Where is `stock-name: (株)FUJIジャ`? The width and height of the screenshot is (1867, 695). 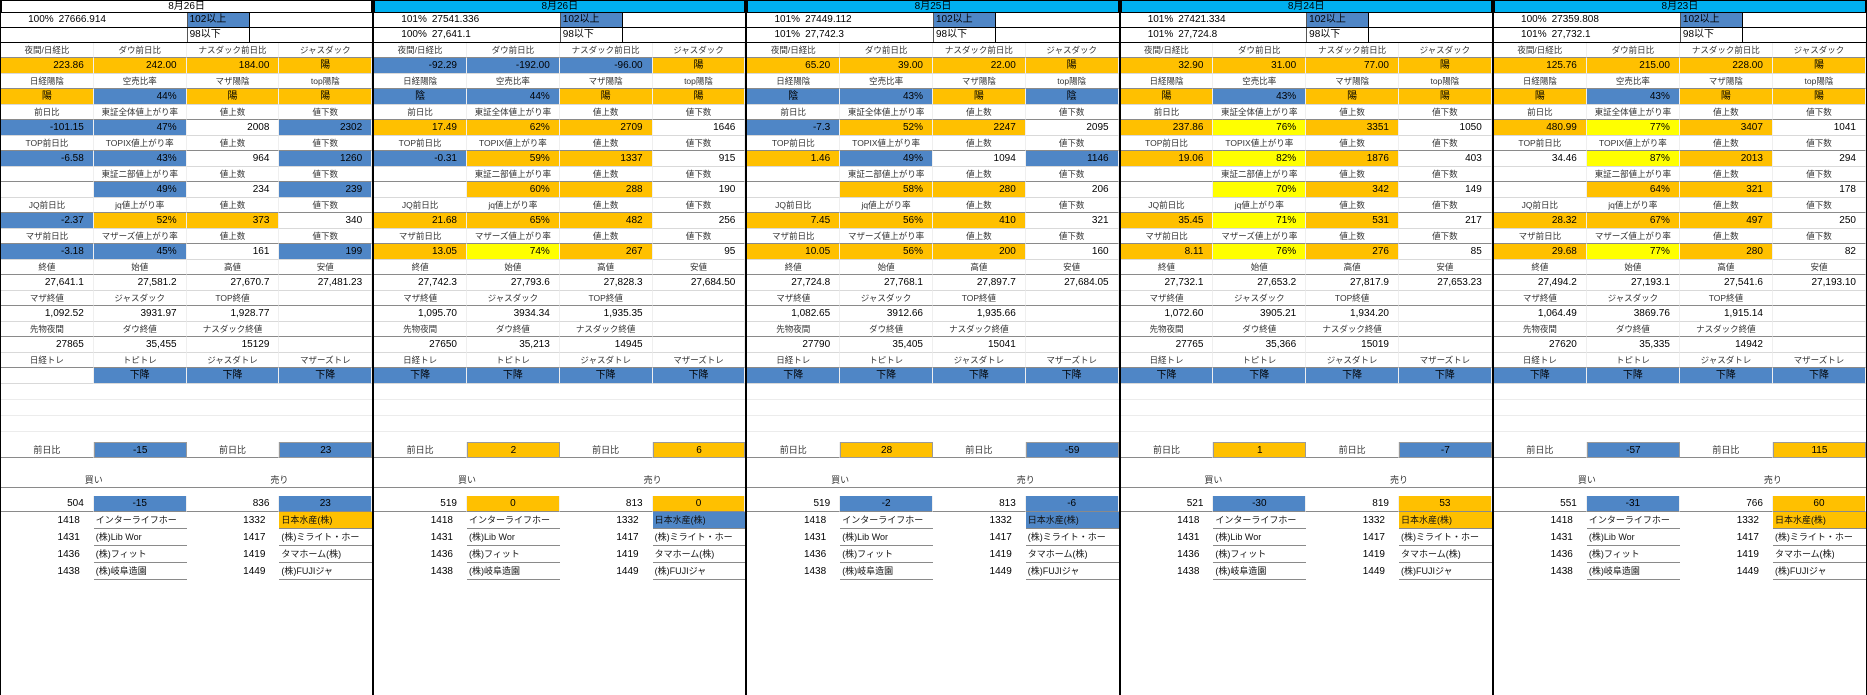 stock-name: (株)FUJIジャ is located at coordinates (326, 571).